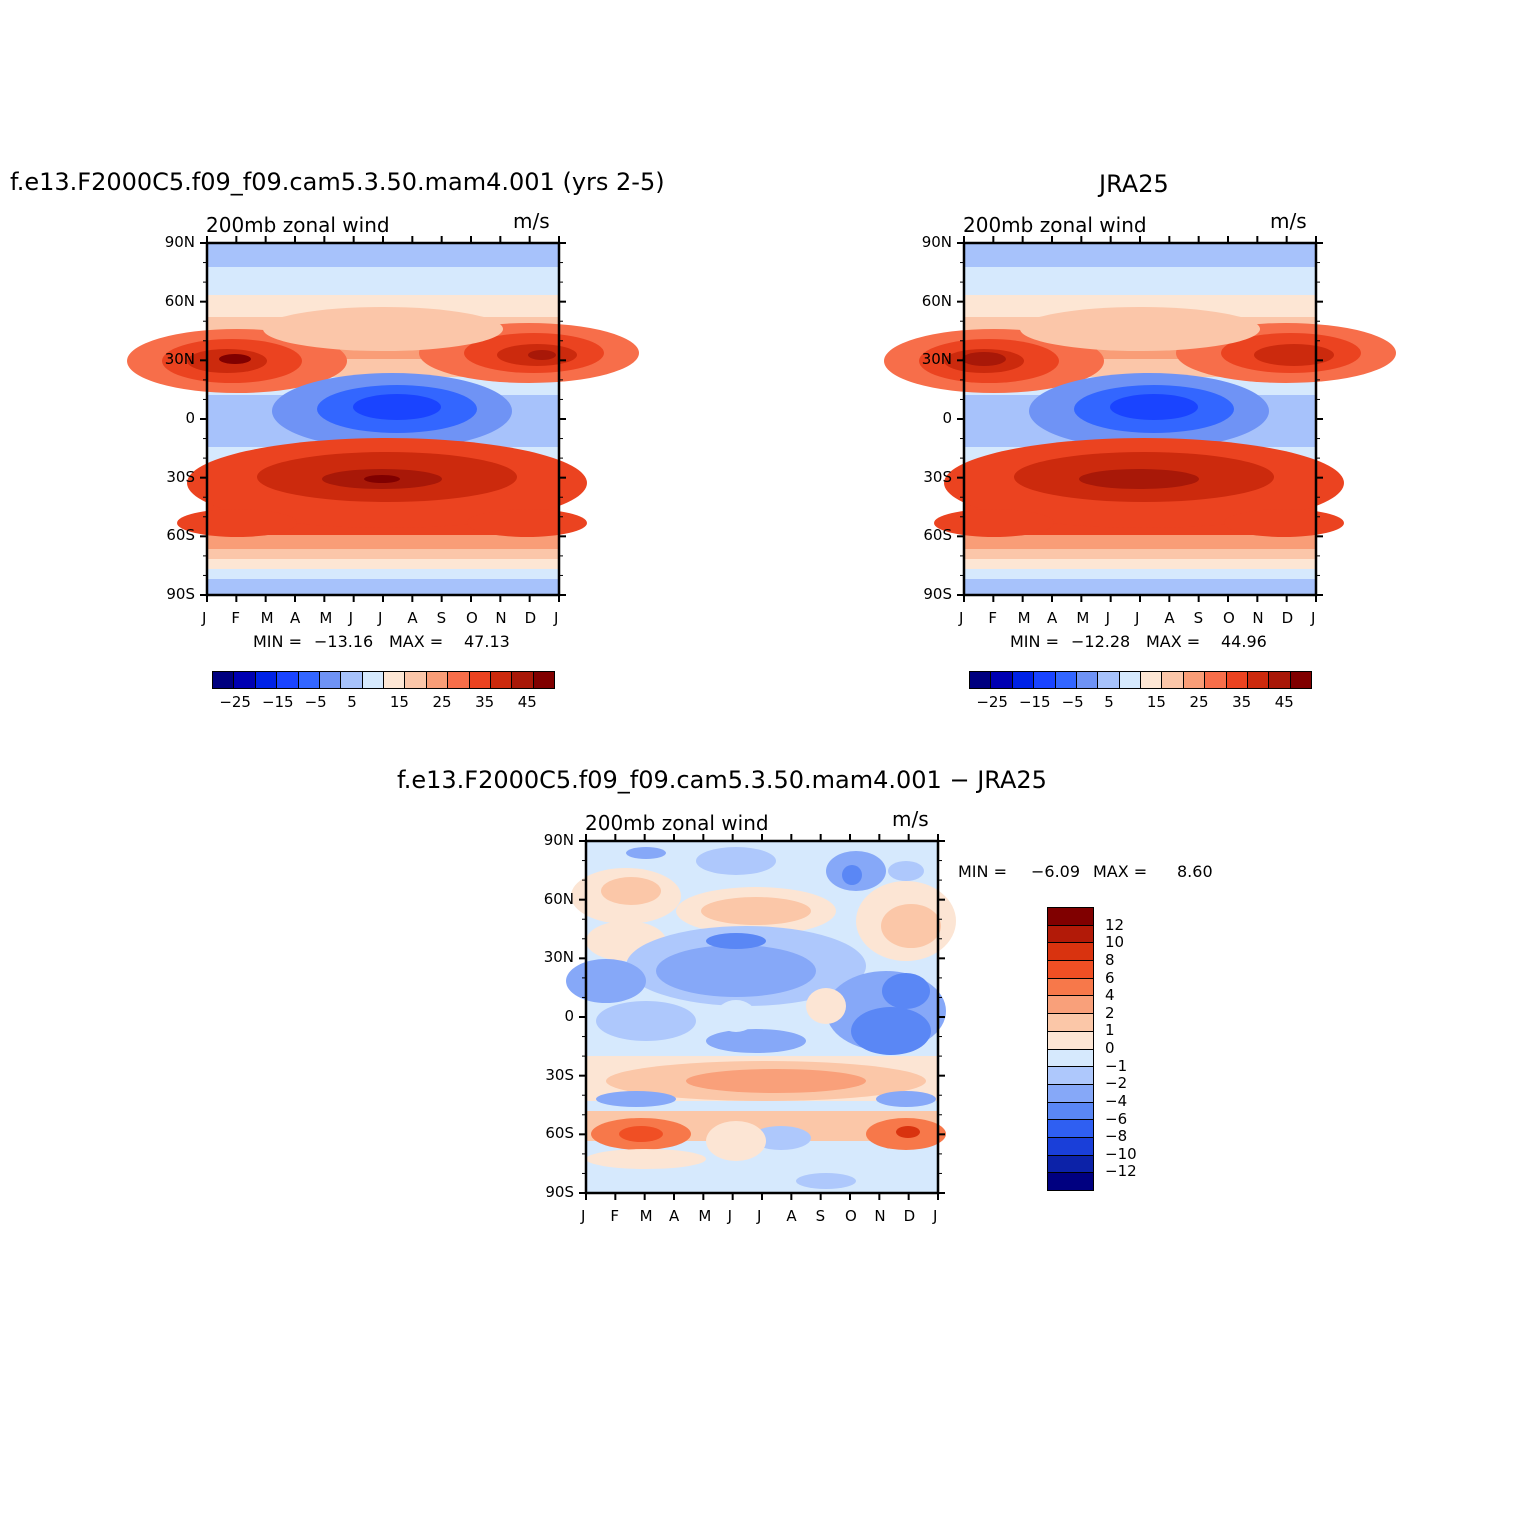 The width and height of the screenshot is (1524, 1524). I want to click on colorbar-label: 6, so click(1110, 977).